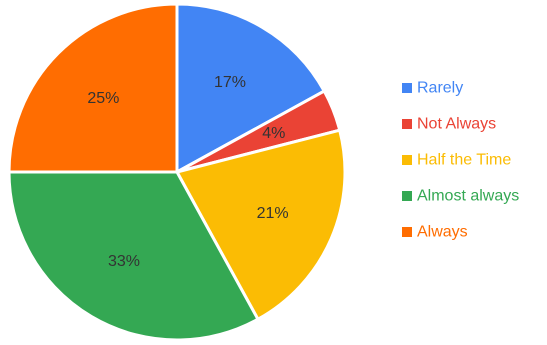 This screenshot has height=345, width=547. I want to click on slice-label-half-the-time: 21%, so click(273, 213).